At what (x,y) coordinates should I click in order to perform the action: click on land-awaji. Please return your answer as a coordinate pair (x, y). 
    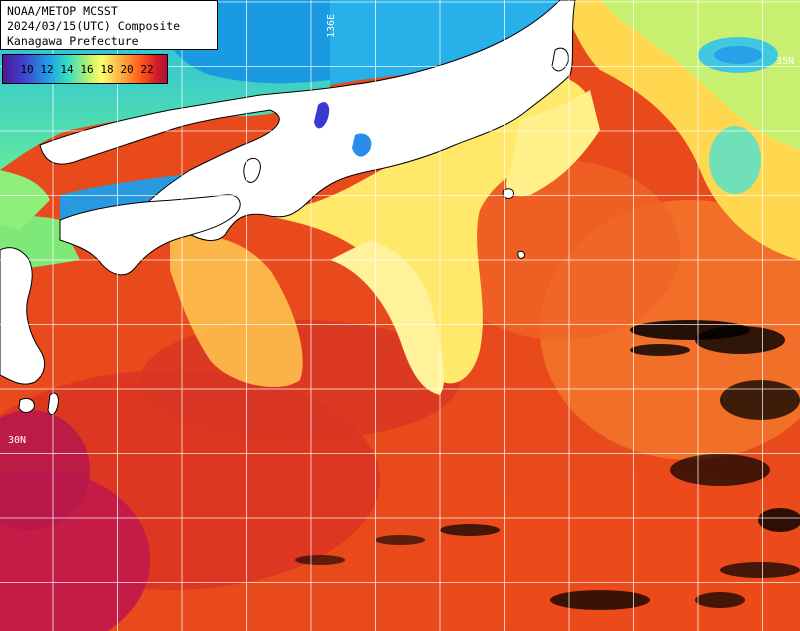
    Looking at the image, I should click on (252, 170).